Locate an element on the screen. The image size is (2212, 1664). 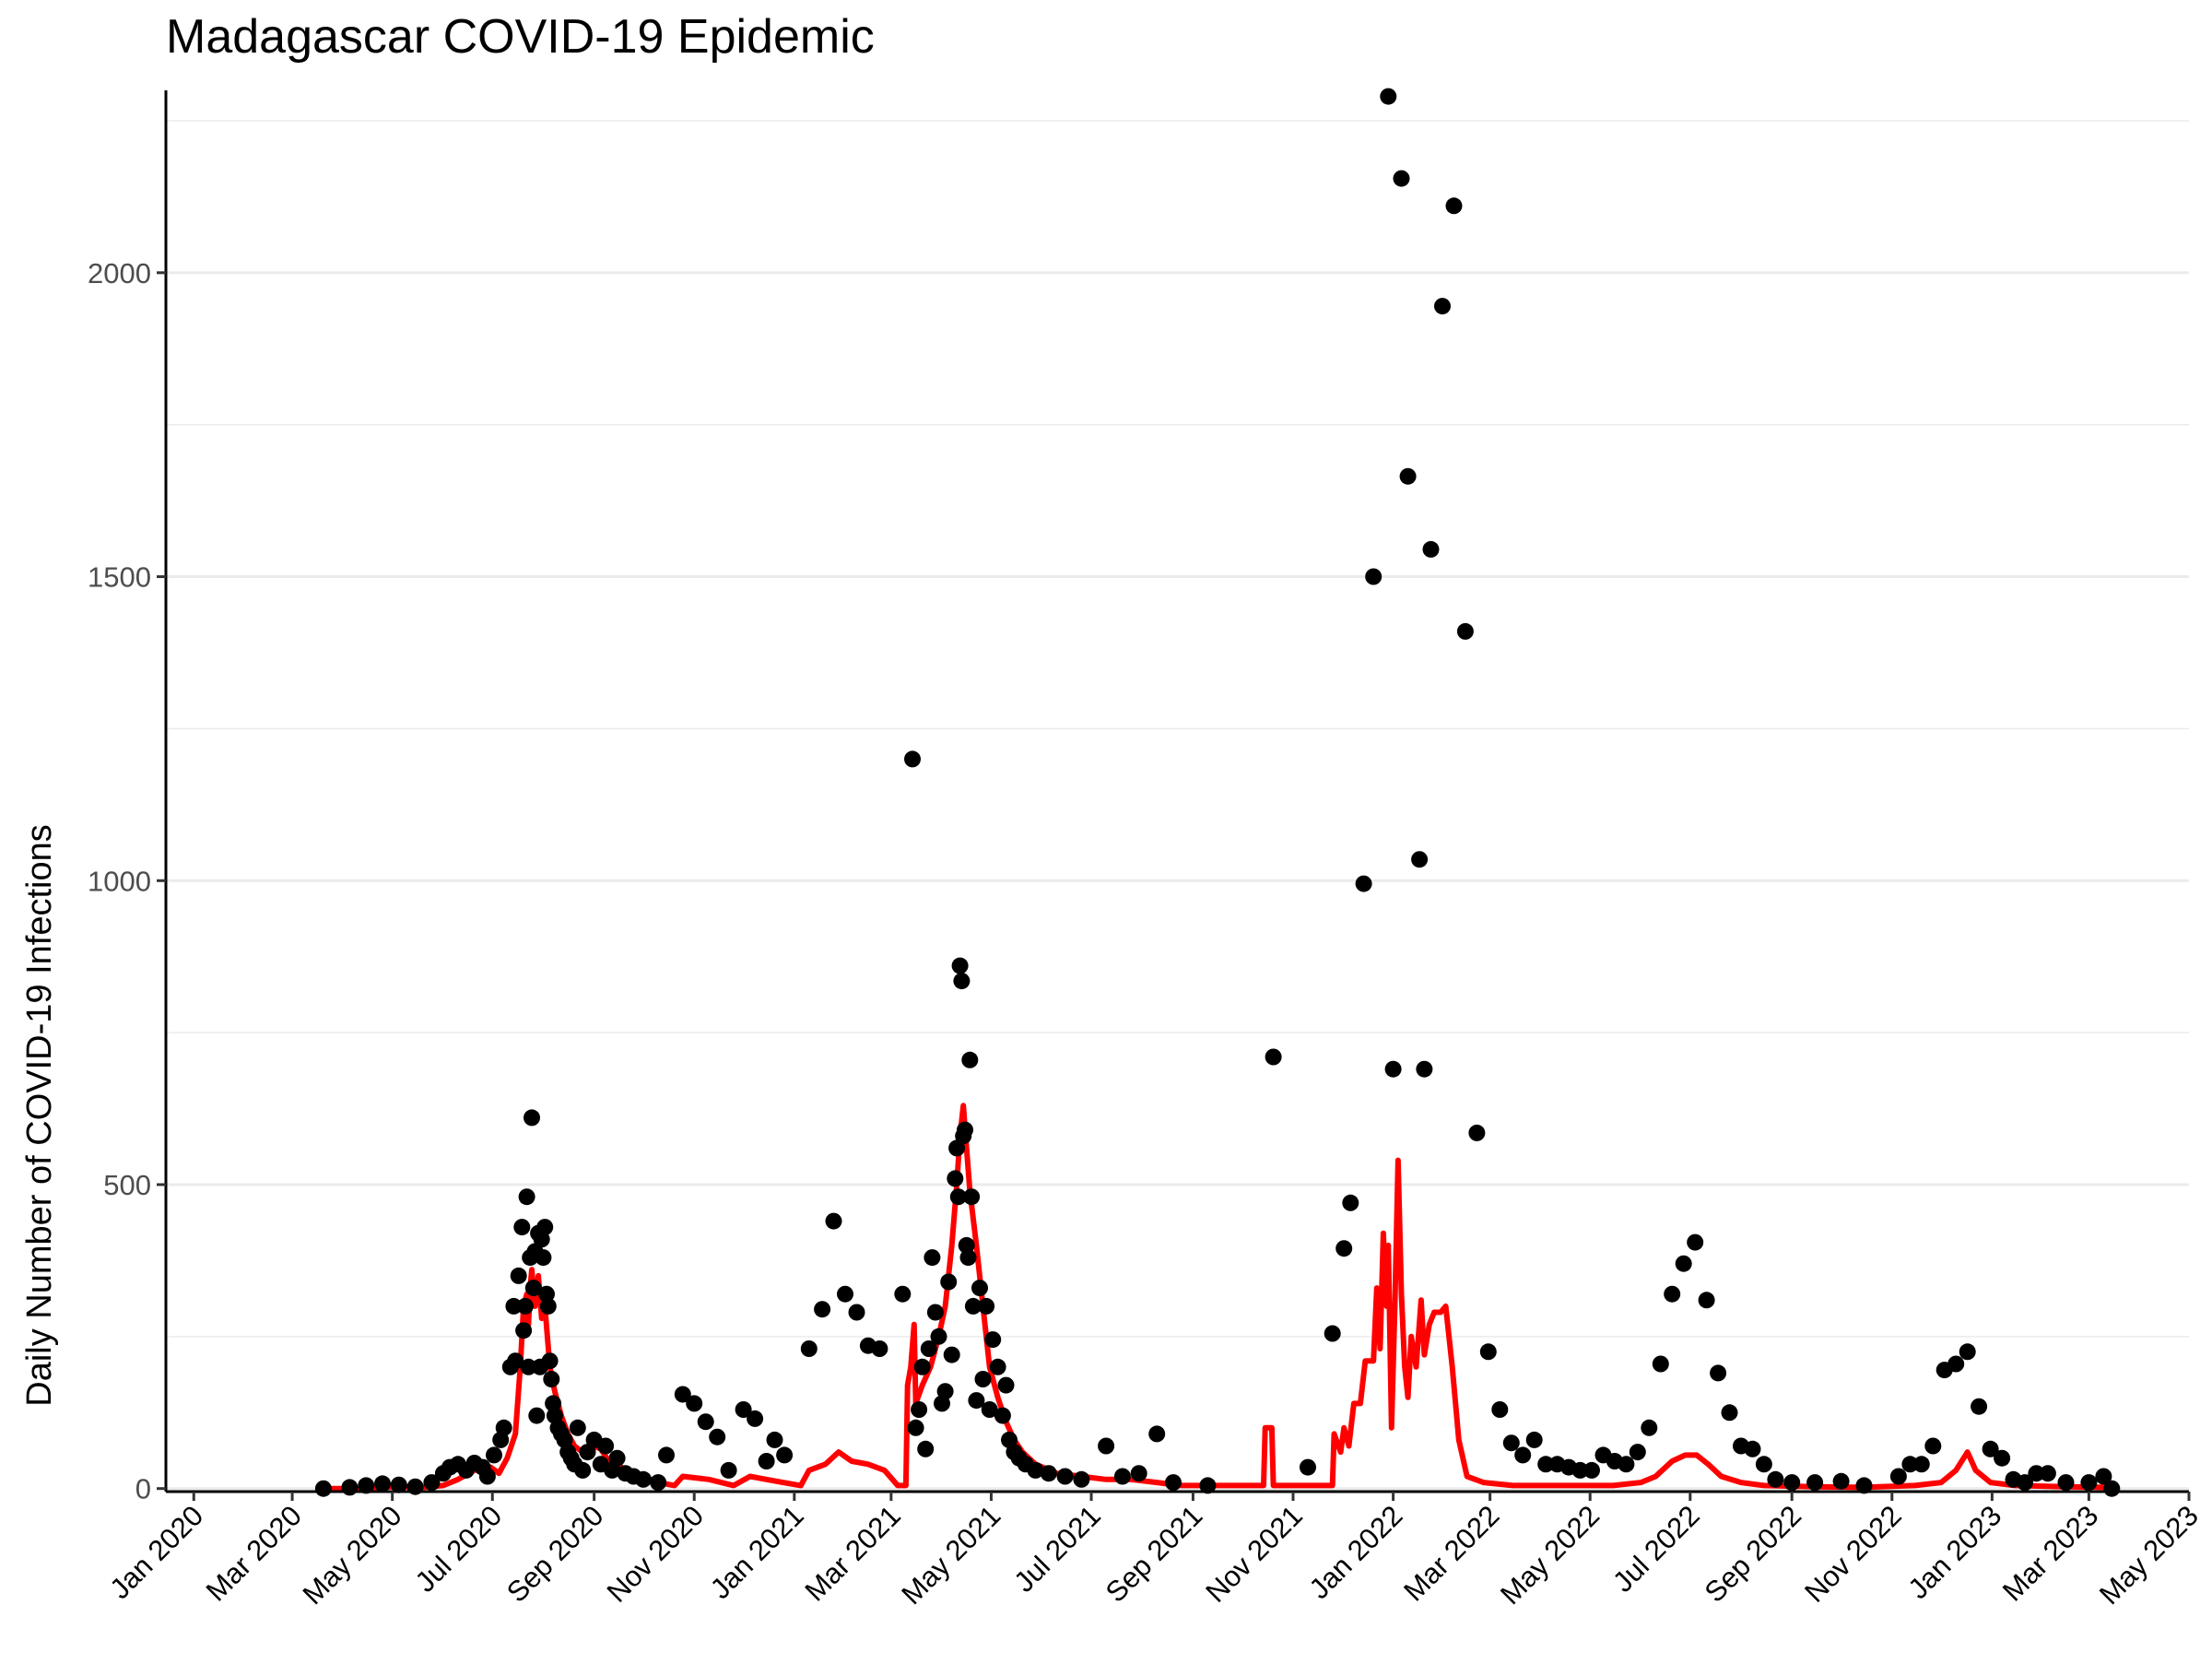
x-tick-label: May 2020 is located at coordinates (352, 1555).